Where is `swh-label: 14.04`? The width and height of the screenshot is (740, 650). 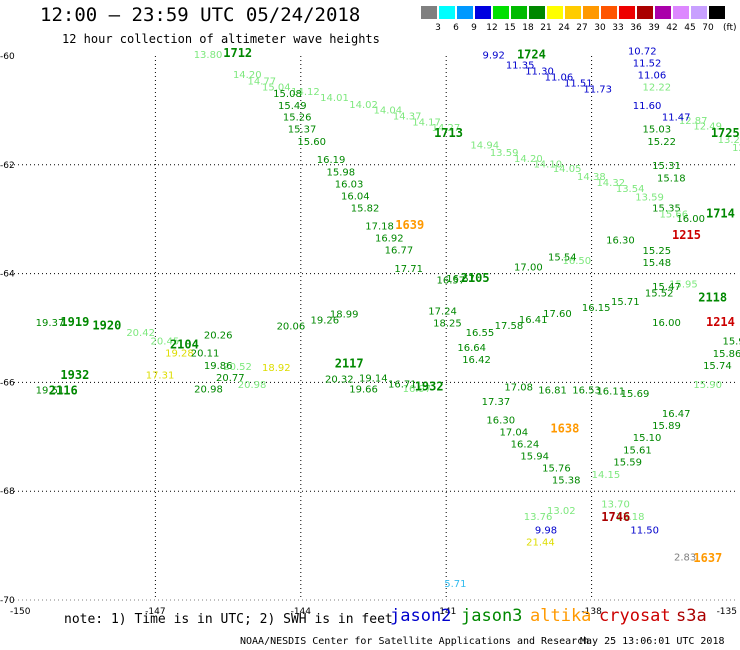
swh-label: 14.04 is located at coordinates (388, 111).